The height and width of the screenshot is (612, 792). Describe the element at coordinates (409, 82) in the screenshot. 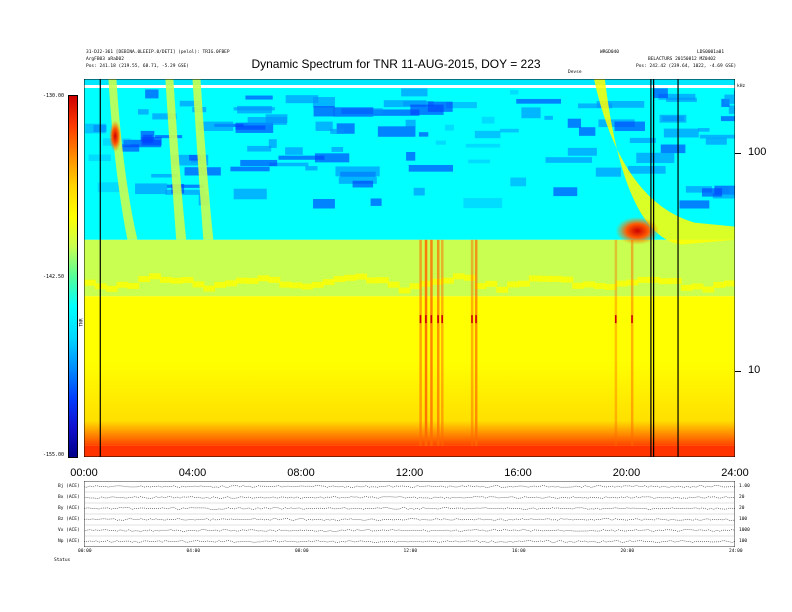

I see `band-top-edge` at that location.